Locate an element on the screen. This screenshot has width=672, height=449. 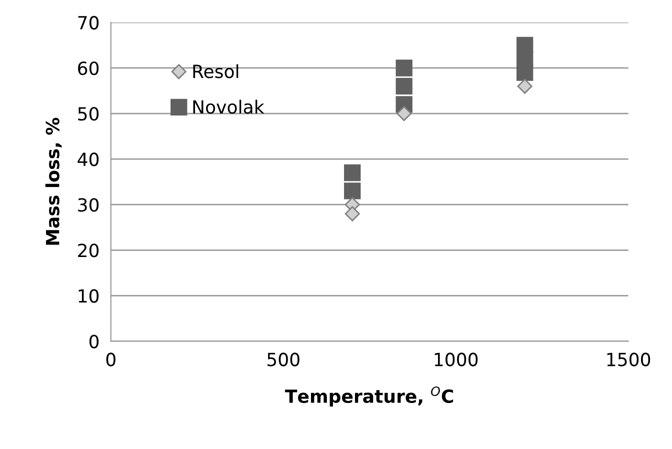
y-tick-label: 20 is located at coordinates (88, 251).